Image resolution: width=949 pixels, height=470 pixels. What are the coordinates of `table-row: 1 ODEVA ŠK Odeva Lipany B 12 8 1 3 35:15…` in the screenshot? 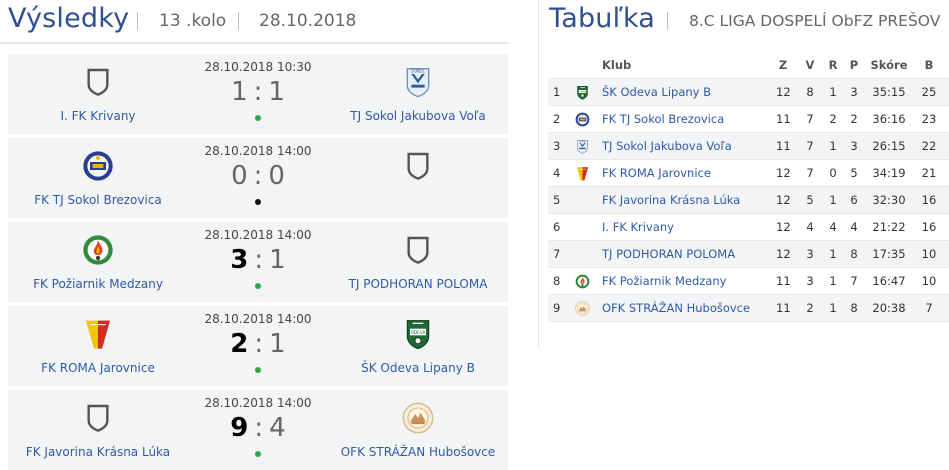 It's located at (748, 92).